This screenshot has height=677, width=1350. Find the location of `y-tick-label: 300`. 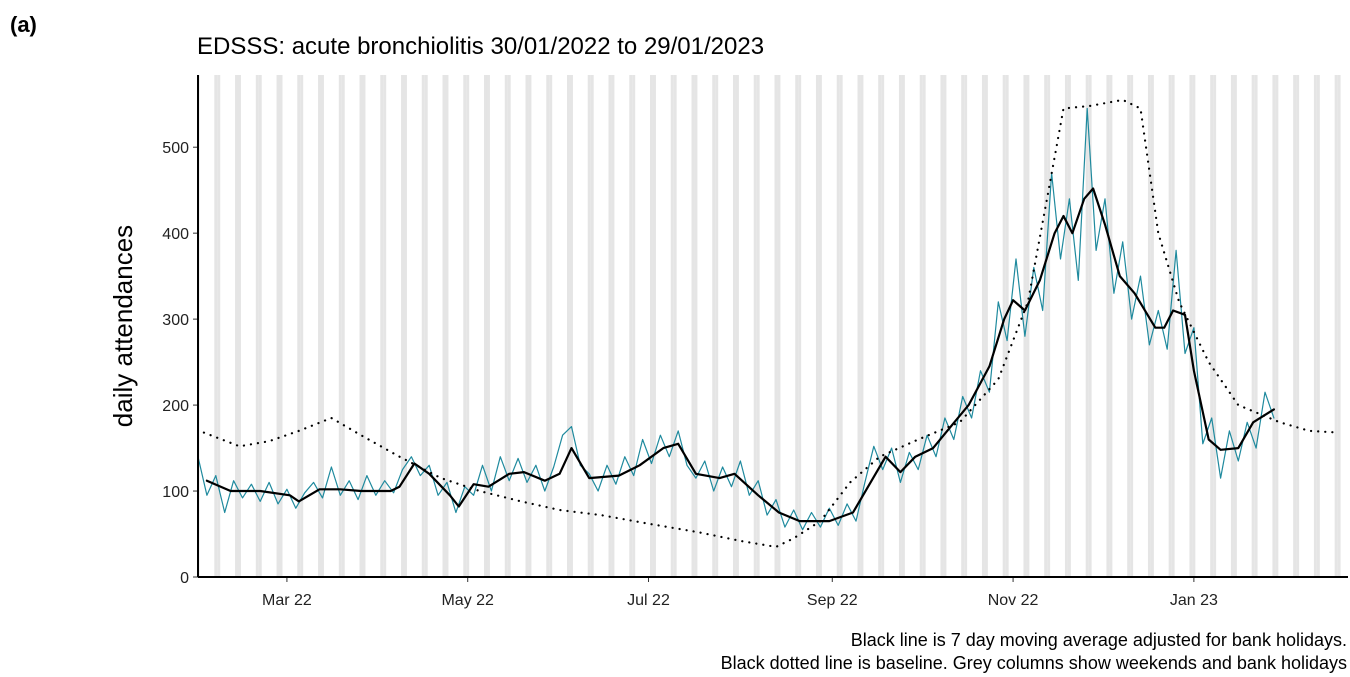

y-tick-label: 300 is located at coordinates (175, 320).